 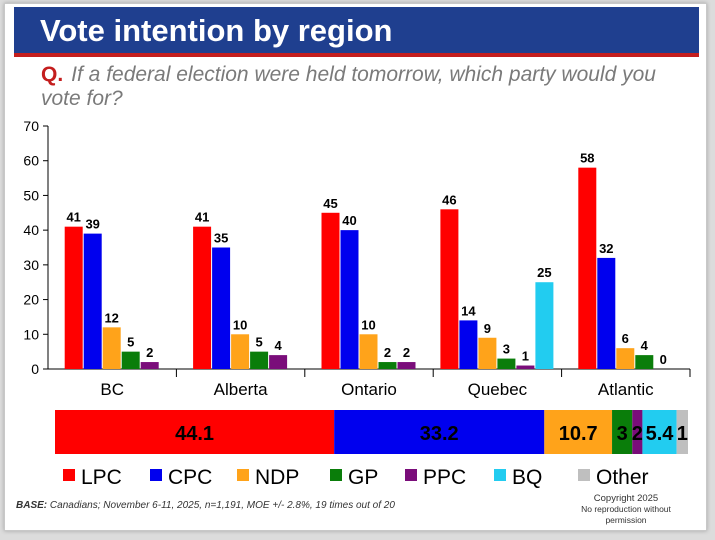 I want to click on segment-lpc, so click(x=195, y=432).